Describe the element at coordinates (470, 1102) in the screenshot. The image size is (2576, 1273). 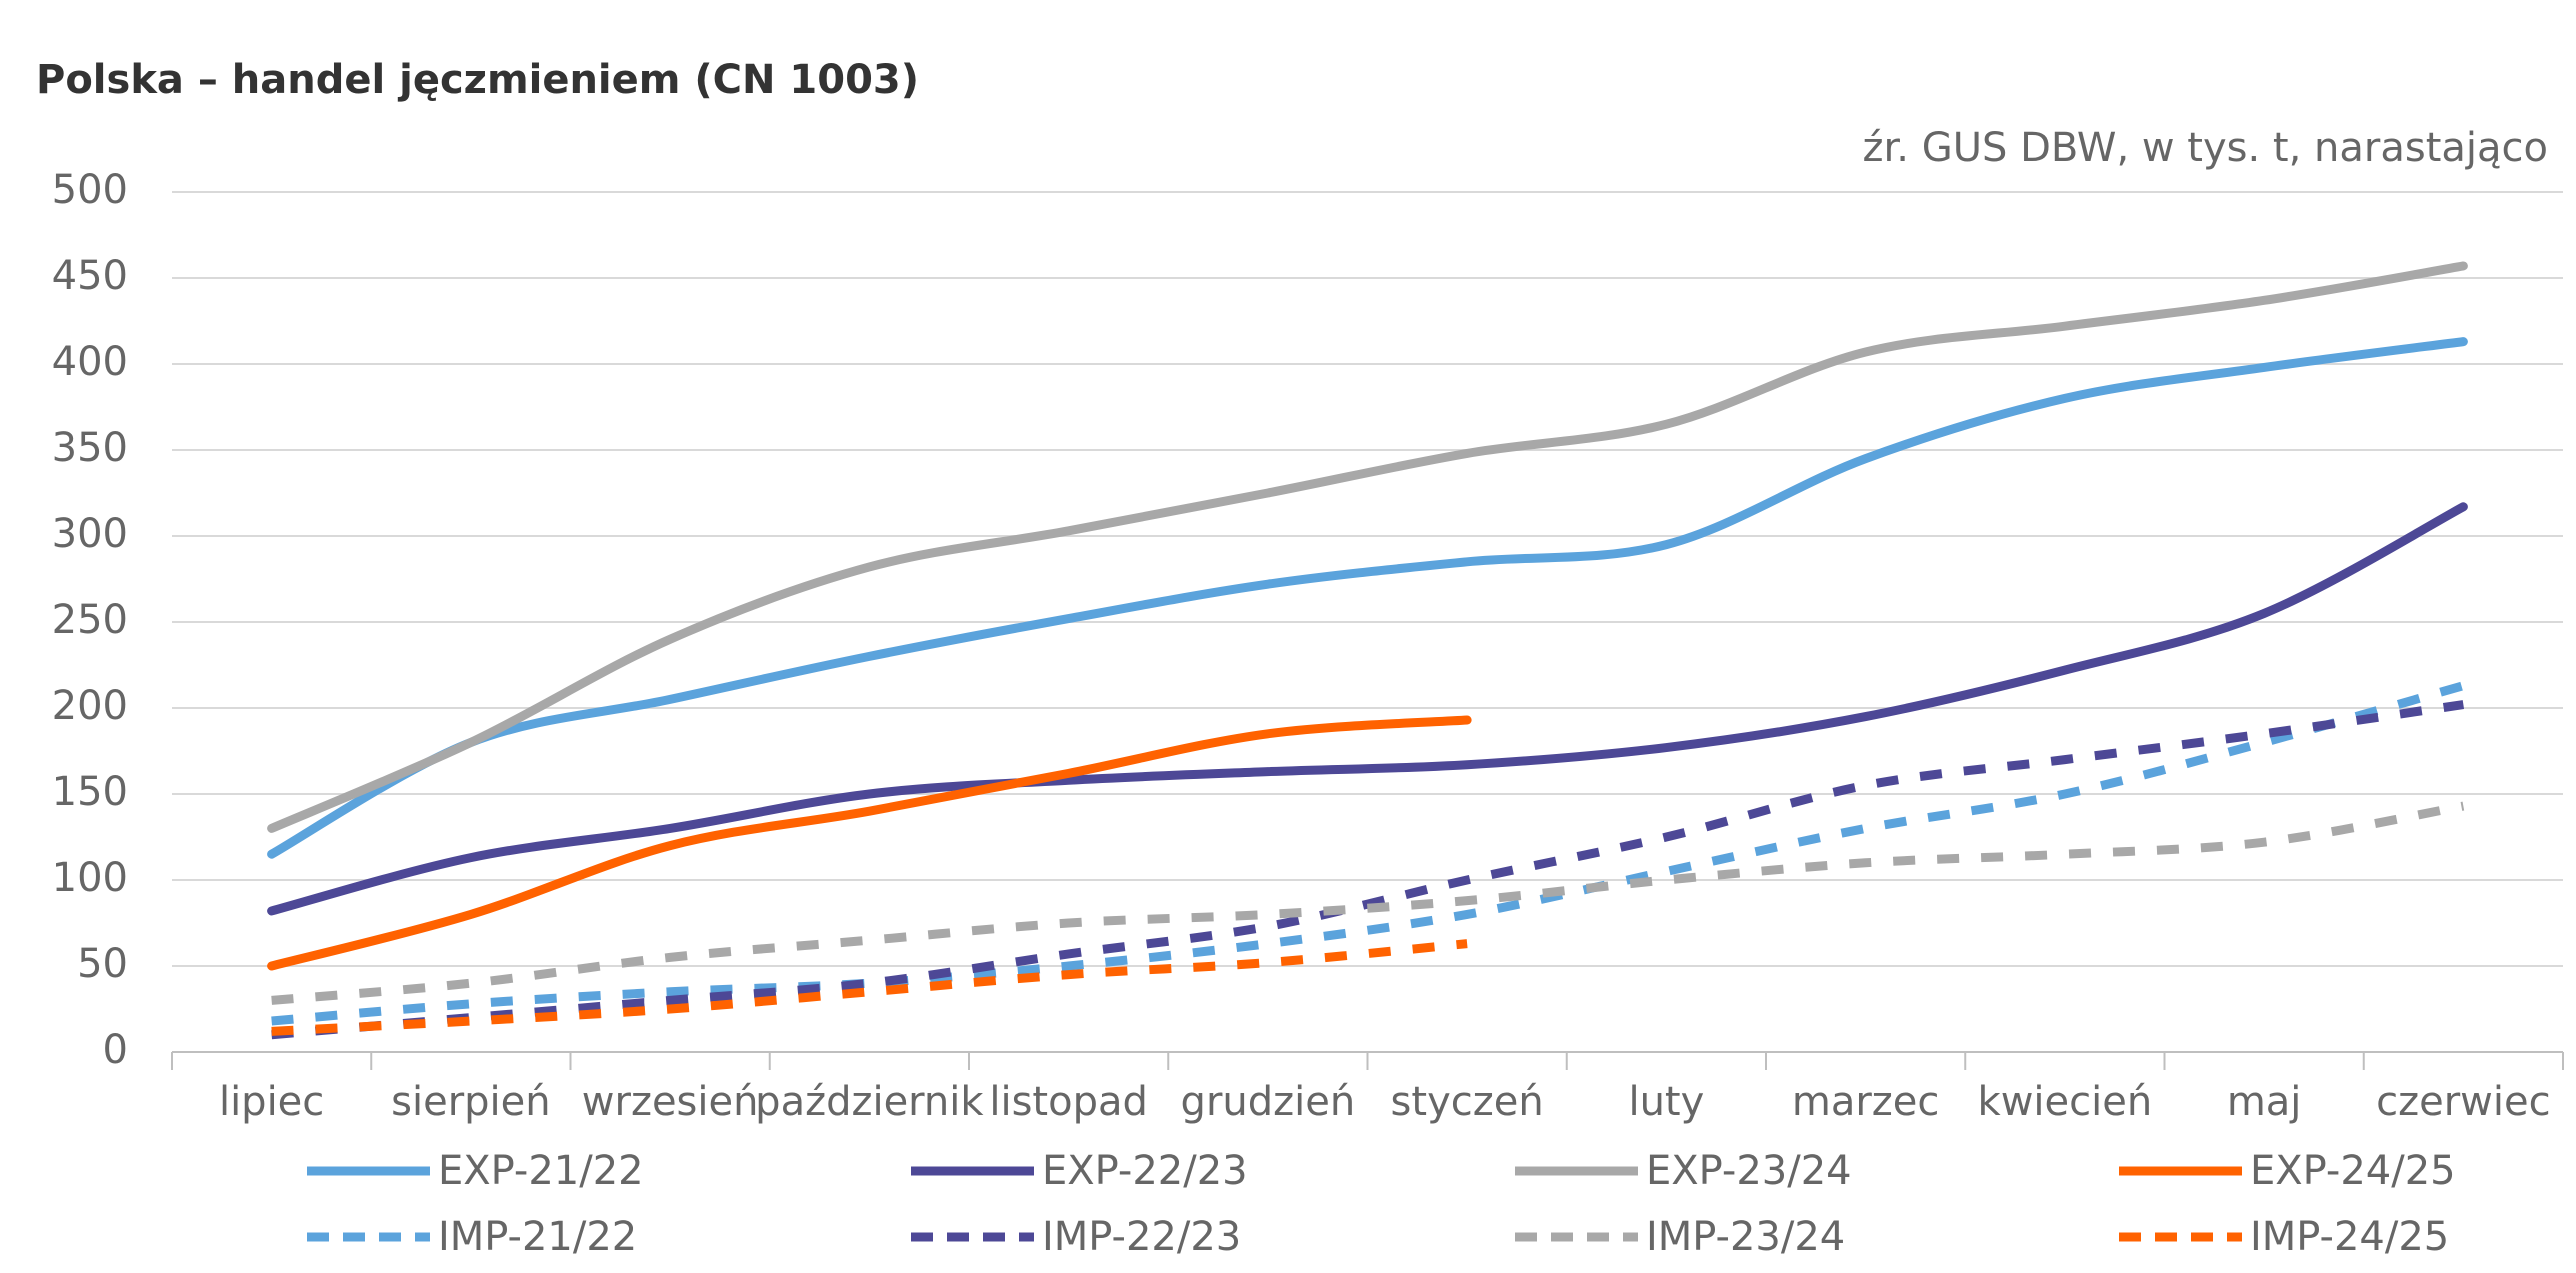
I see `x-tick-label: sierpień` at that location.